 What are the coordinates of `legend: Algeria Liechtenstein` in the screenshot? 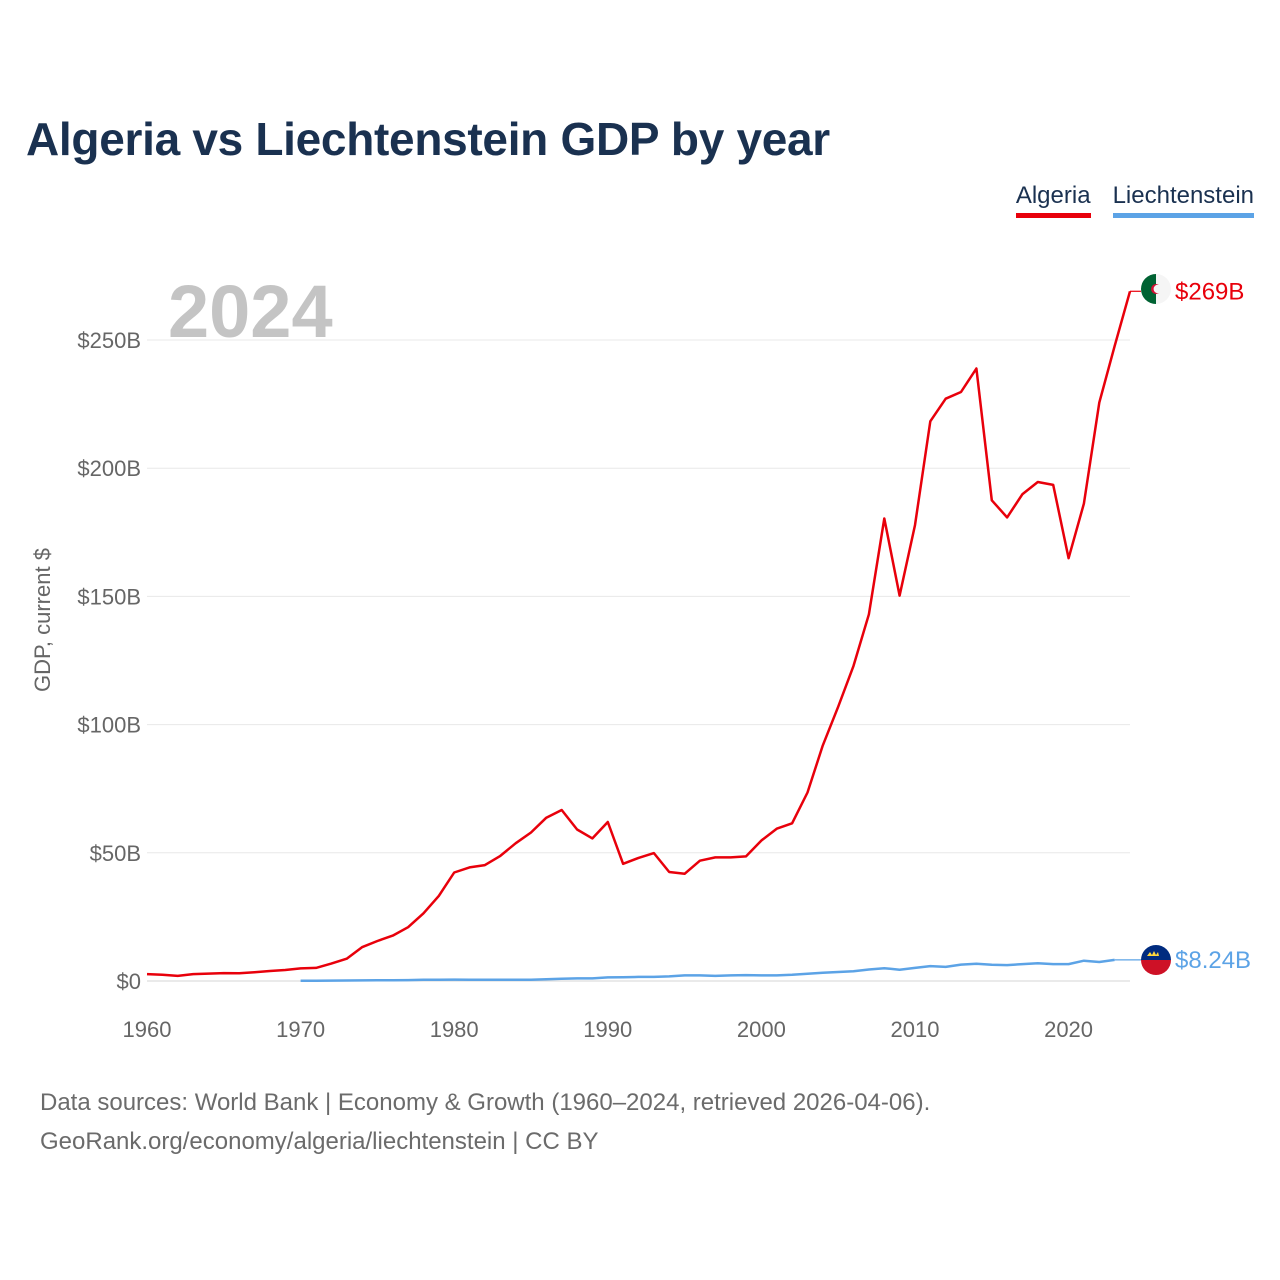 It's located at (1134, 200).